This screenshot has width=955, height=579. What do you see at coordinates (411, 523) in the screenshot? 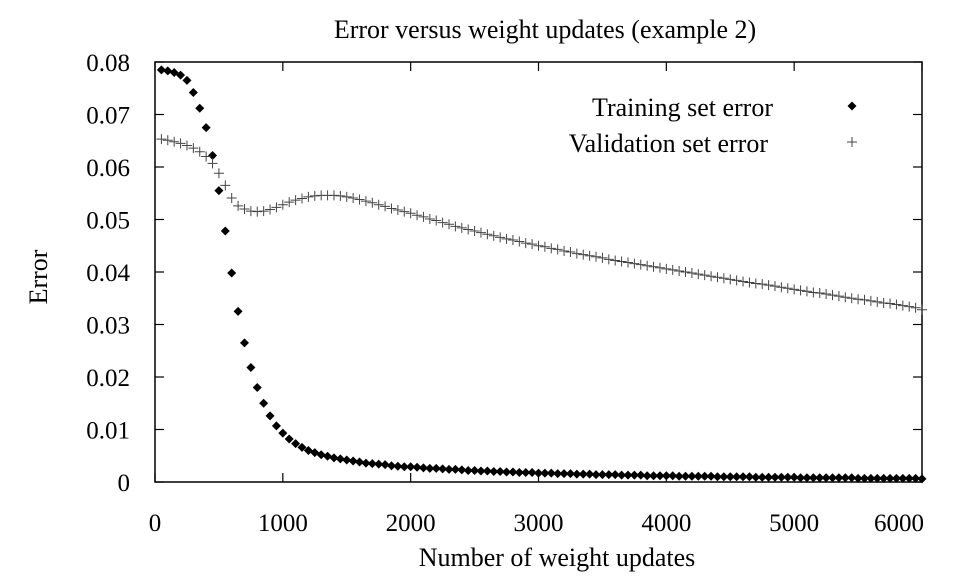
I see `x-tick-label: 2000` at bounding box center [411, 523].